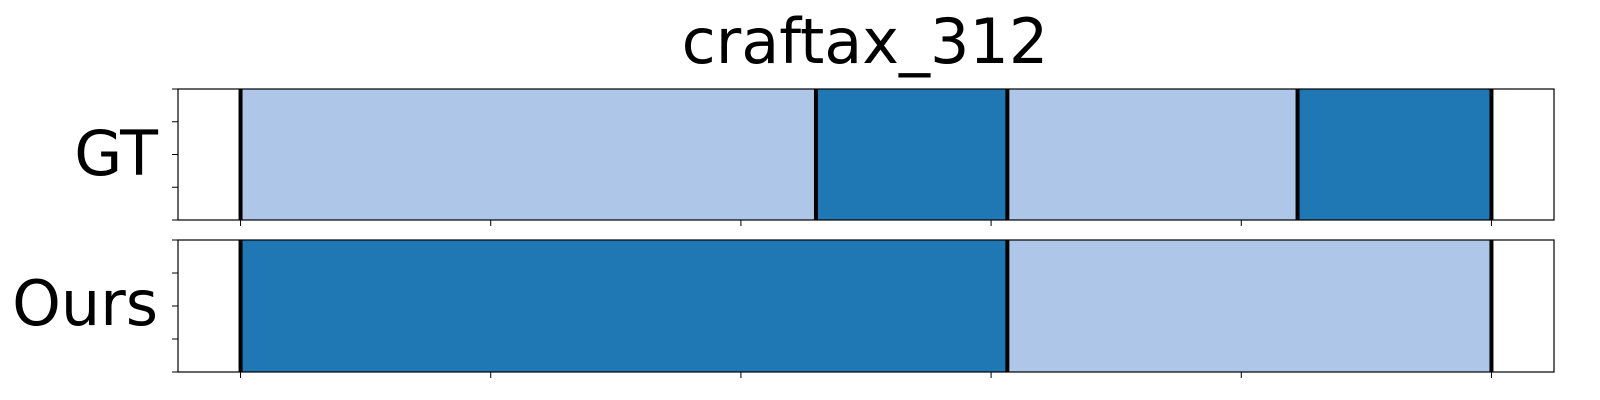 This screenshot has height=400, width=1600. I want to click on row-label-gt: GT, so click(116, 153).